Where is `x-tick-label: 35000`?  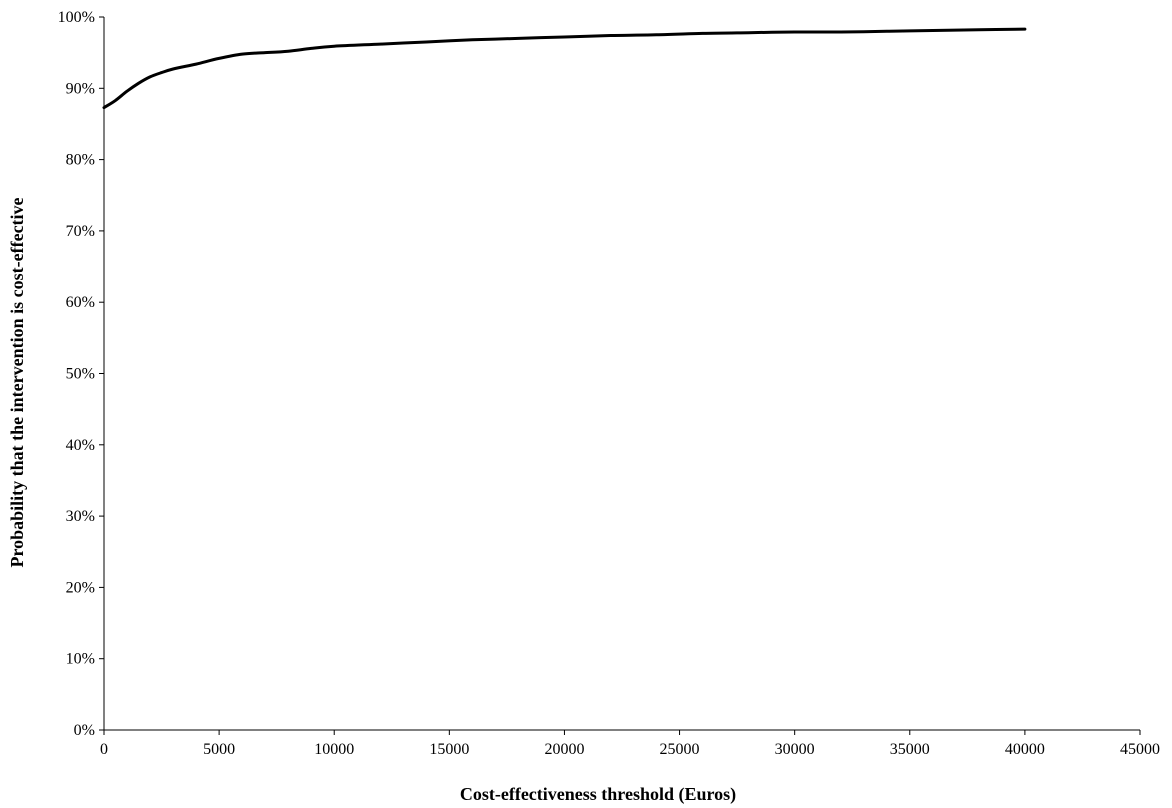 x-tick-label: 35000 is located at coordinates (910, 749).